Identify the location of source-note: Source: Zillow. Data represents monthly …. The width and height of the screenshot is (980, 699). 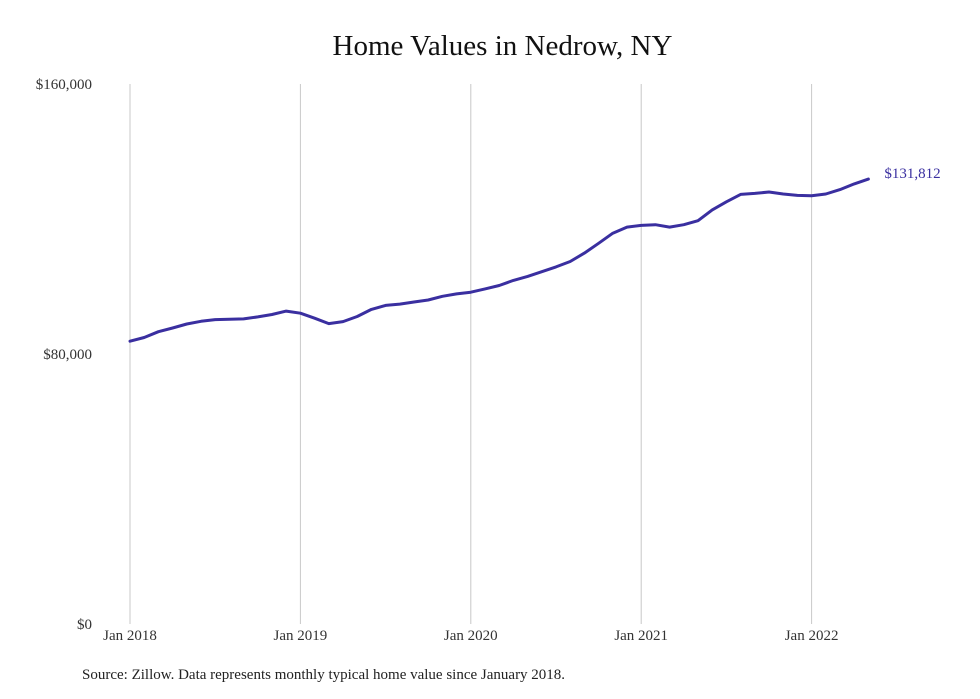
(324, 675).